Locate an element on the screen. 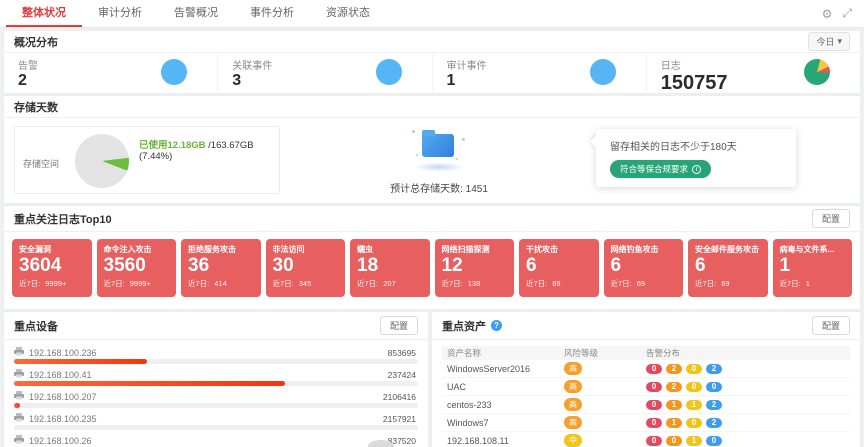  nav-tabs: 整体状况 审计分析 告警概况 事件分析 资源状态 is located at coordinates (196, 13).